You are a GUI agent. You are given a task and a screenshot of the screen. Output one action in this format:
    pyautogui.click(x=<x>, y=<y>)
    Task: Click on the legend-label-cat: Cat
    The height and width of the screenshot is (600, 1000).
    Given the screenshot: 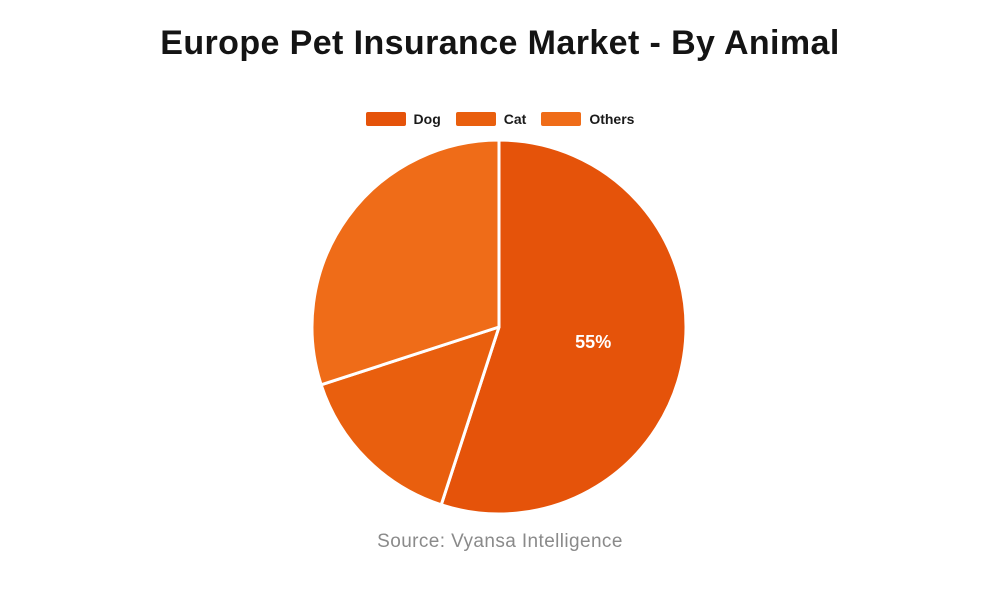 What is the action you would take?
    pyautogui.click(x=515, y=119)
    